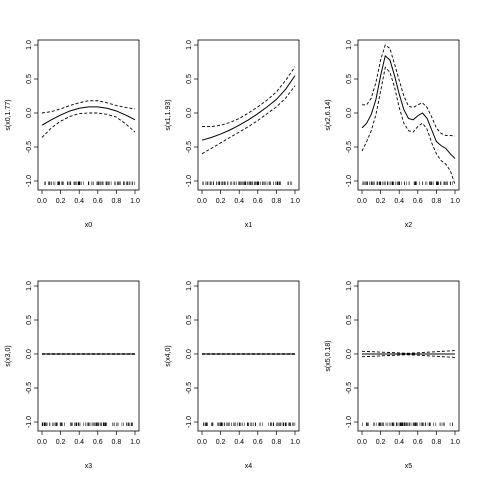  What do you see at coordinates (8, 355) in the screenshot?
I see `y-axis-label: s(x3,0)` at bounding box center [8, 355].